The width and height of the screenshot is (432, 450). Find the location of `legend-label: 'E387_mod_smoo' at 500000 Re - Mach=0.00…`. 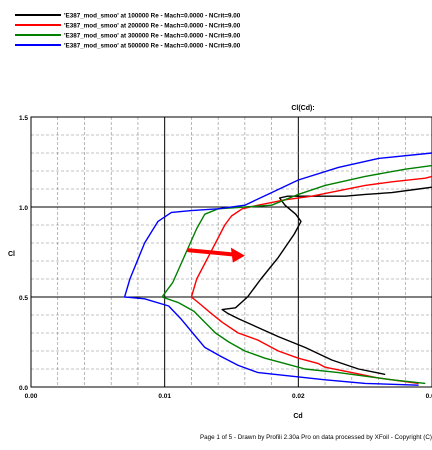

legend-label: 'E387_mod_smoo' at 500000 Re - Mach=0.00… is located at coordinates (152, 46).